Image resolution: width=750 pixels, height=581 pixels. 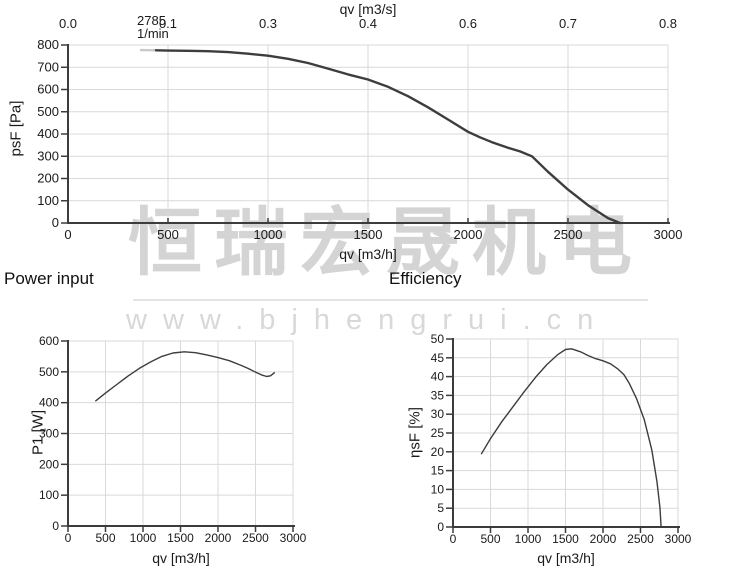 I want to click on y-tick-label: 30, so click(x=438, y=414).